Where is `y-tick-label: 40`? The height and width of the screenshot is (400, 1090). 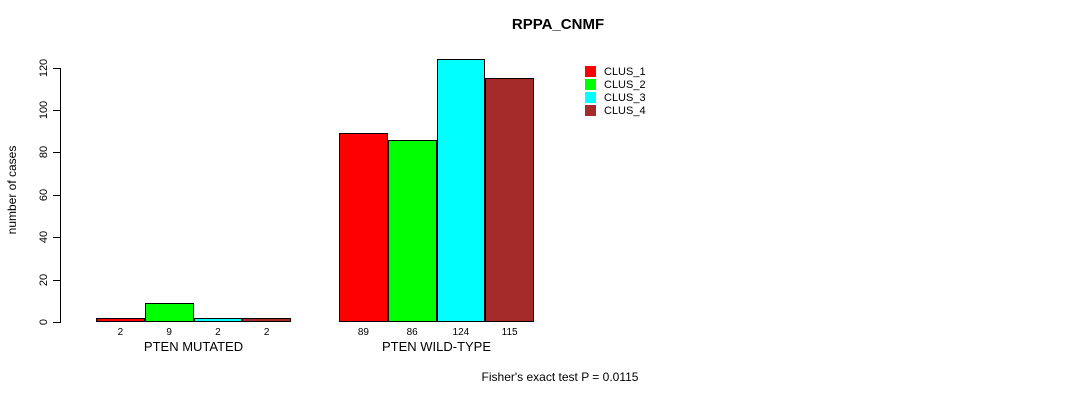
y-tick-label: 40 is located at coordinates (44, 237).